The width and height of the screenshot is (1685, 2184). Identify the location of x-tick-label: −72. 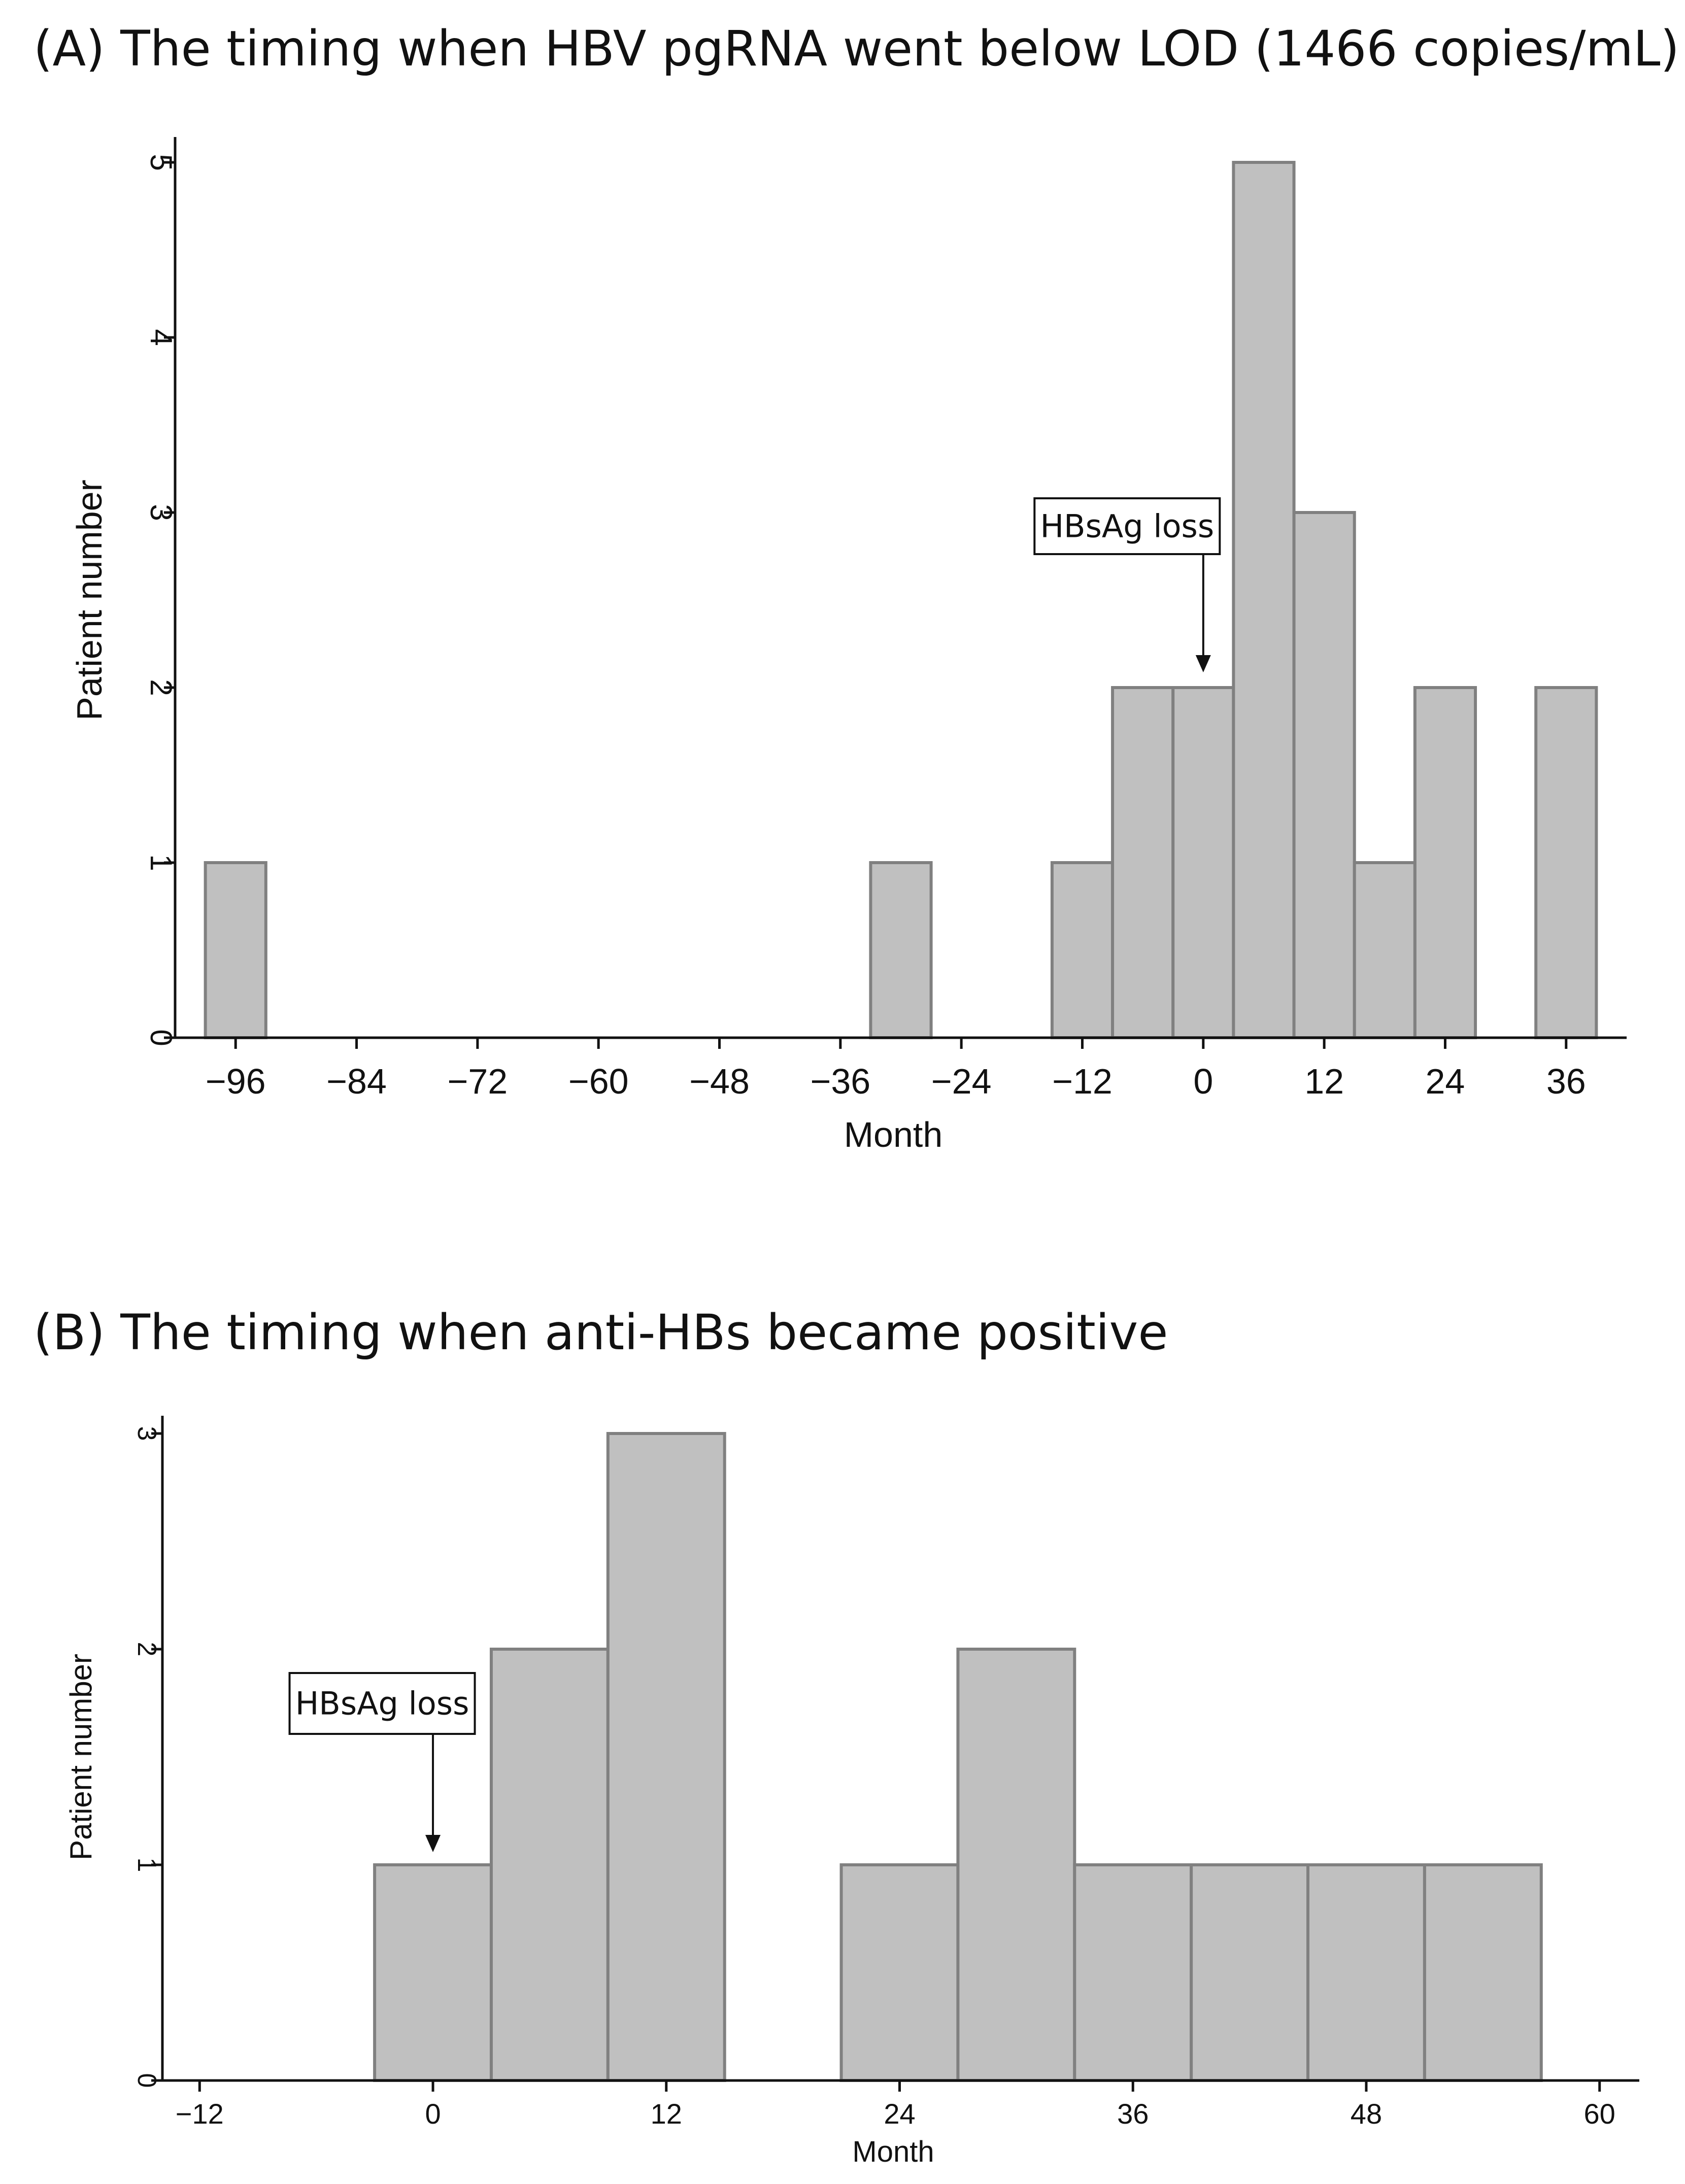
(477, 1081).